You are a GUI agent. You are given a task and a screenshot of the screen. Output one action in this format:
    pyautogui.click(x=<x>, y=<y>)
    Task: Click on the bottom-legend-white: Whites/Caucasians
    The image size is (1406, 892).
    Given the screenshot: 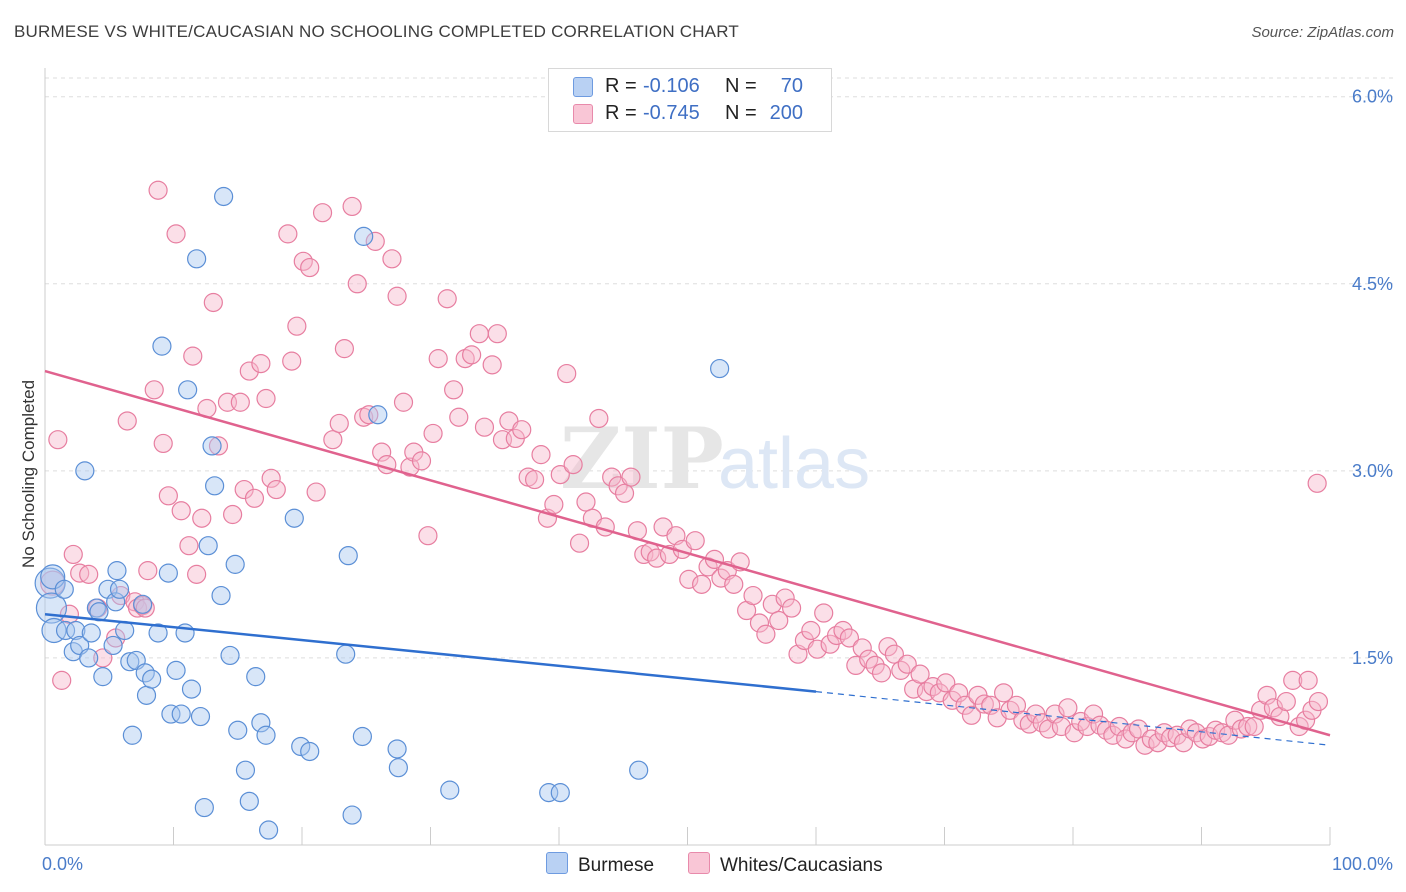 What is the action you would take?
    pyautogui.click(x=785, y=864)
    